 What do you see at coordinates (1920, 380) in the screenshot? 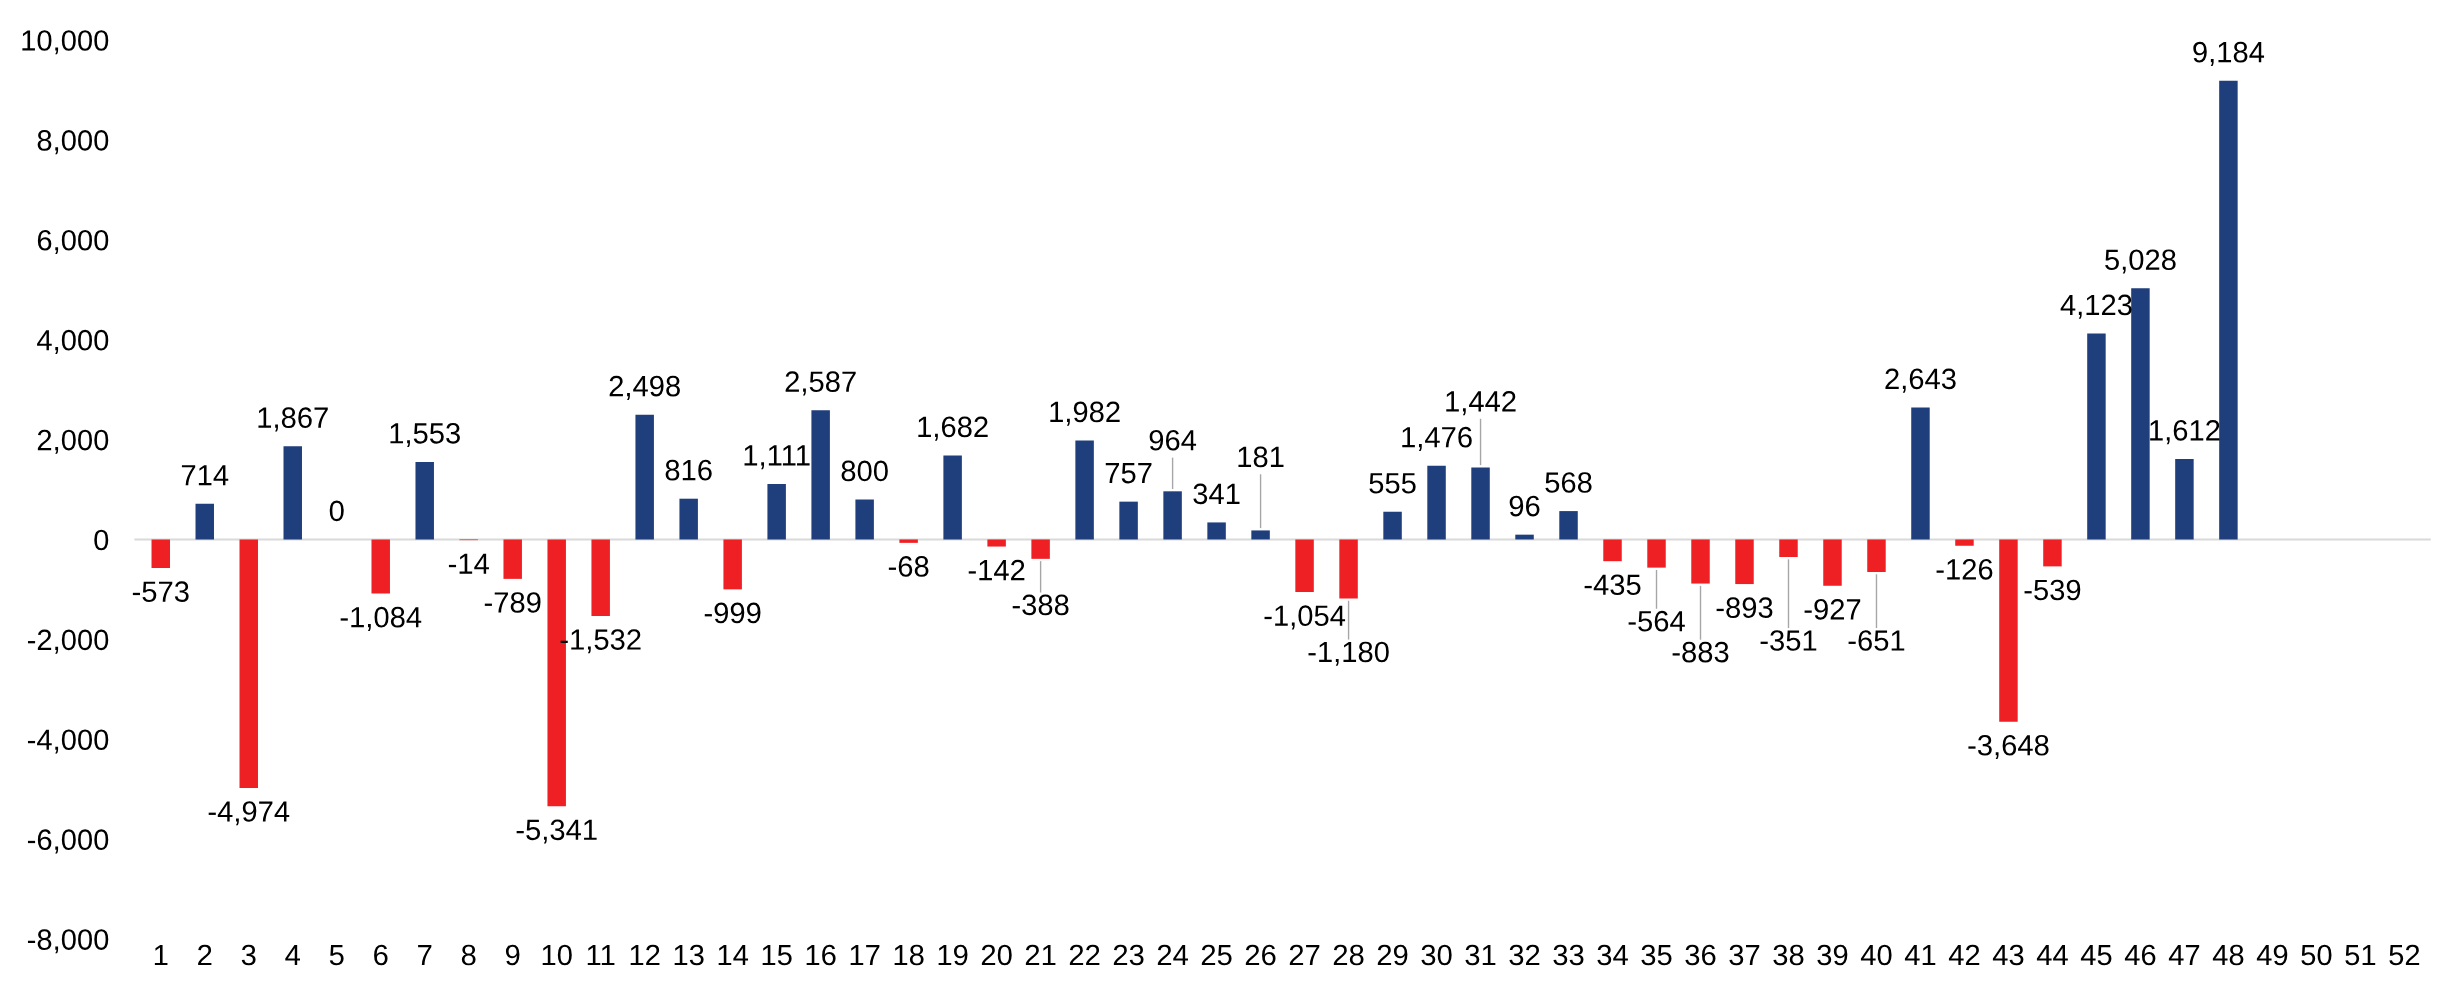
I see `data-label: 2,643` at bounding box center [1920, 380].